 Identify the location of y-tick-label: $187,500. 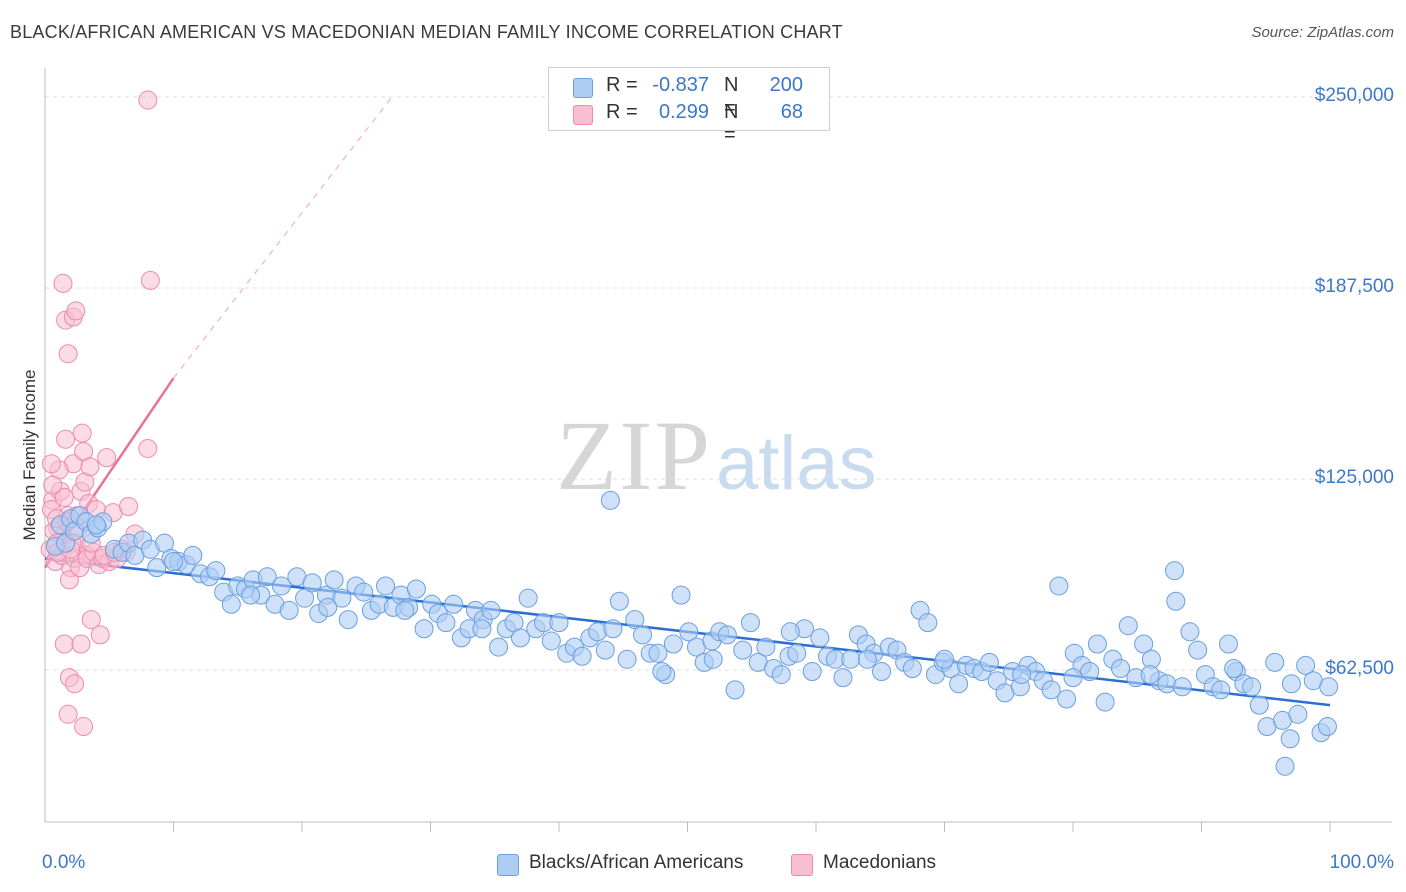
(1354, 286).